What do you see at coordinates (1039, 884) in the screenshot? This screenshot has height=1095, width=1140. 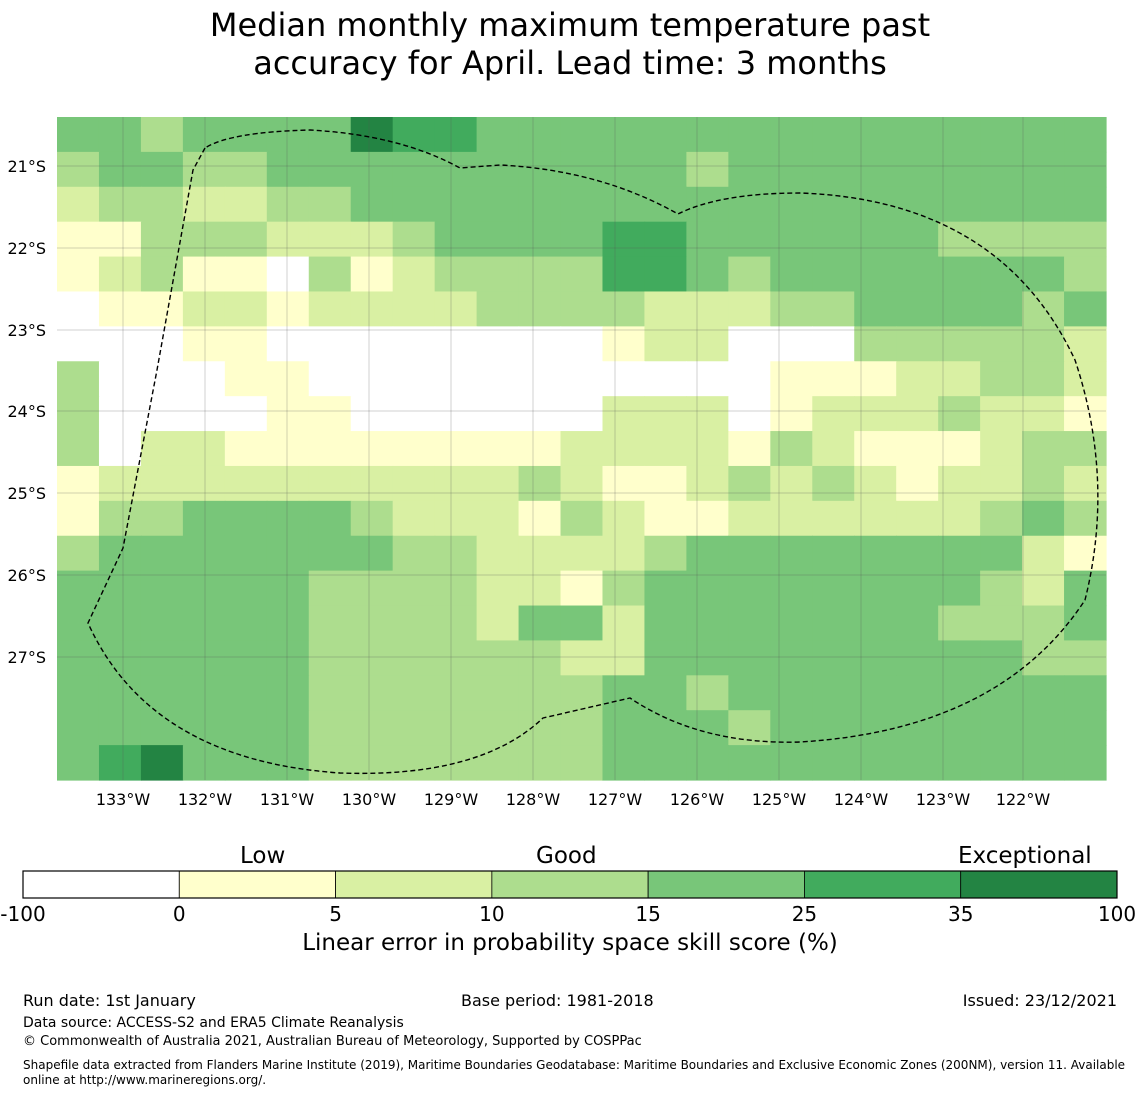 I see `colorbar-segment` at bounding box center [1039, 884].